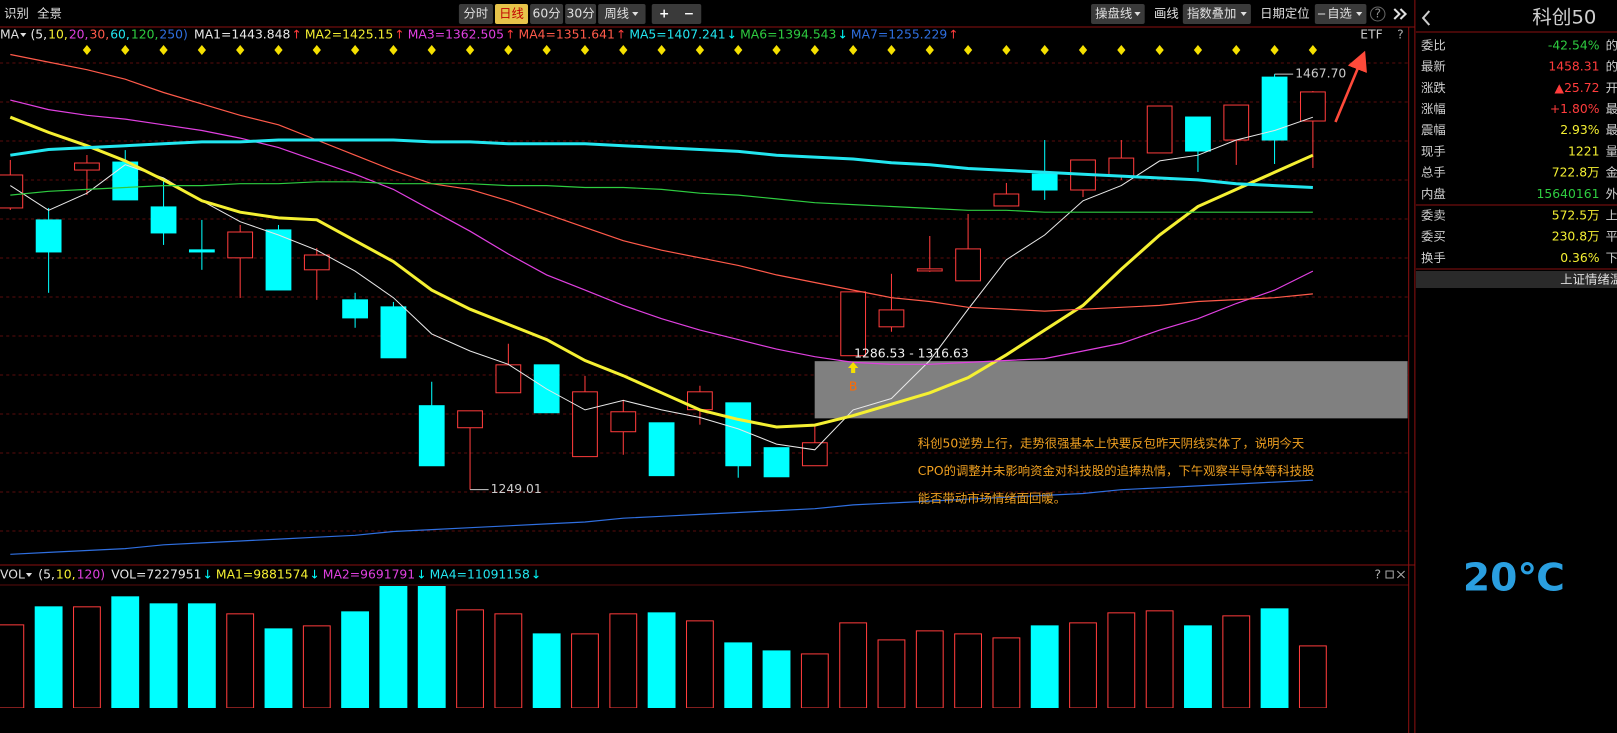 The width and height of the screenshot is (1617, 733). What do you see at coordinates (1371, 35) in the screenshot?
I see `etf-label: ETF` at bounding box center [1371, 35].